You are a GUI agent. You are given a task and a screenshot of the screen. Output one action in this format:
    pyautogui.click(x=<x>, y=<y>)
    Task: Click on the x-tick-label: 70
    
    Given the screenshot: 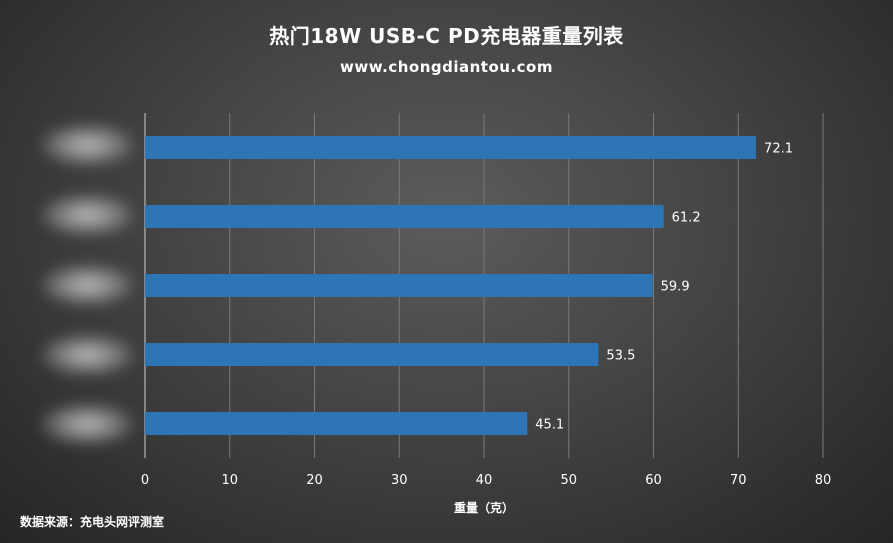 What is the action you would take?
    pyautogui.click(x=738, y=480)
    